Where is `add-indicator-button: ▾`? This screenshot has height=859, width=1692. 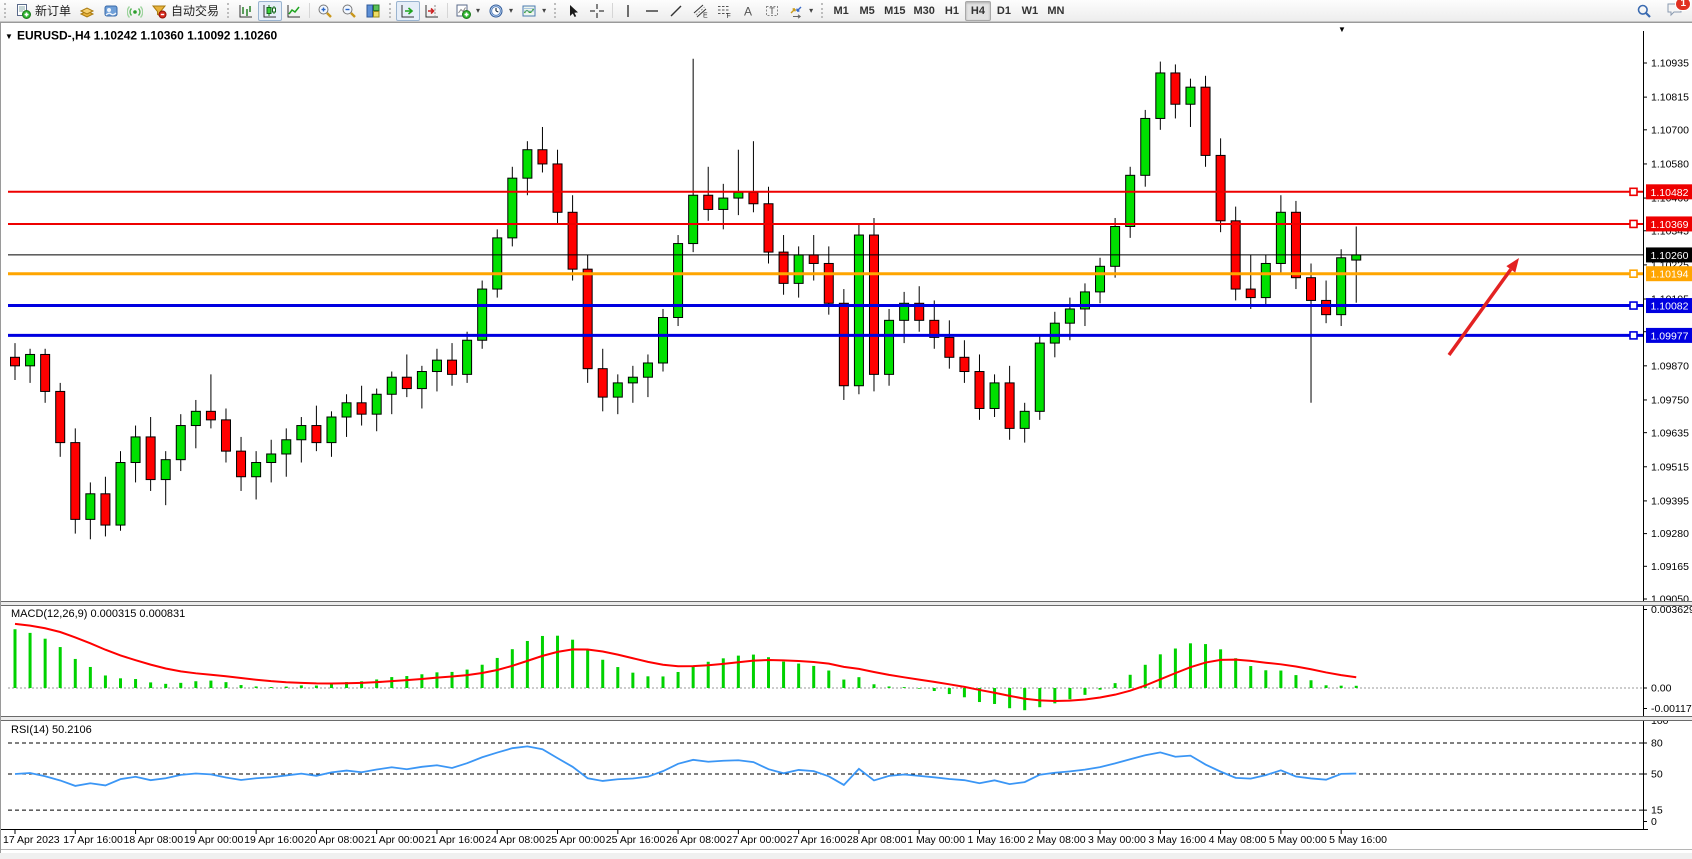
add-indicator-button: ▾ is located at coordinates (467, 11).